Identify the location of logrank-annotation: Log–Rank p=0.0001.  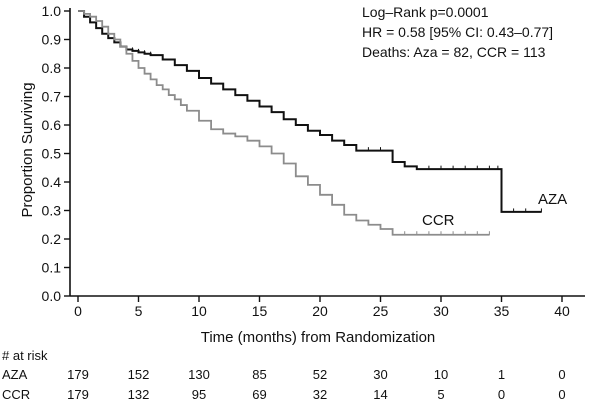
(425, 12).